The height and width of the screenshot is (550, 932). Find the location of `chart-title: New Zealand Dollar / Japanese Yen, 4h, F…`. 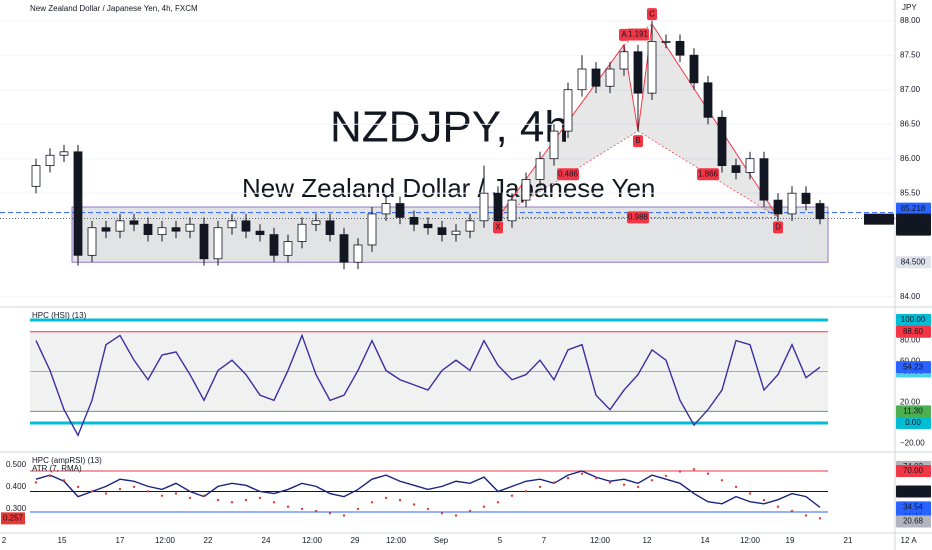

chart-title: New Zealand Dollar / Japanese Yen, 4h, F… is located at coordinates (114, 8).